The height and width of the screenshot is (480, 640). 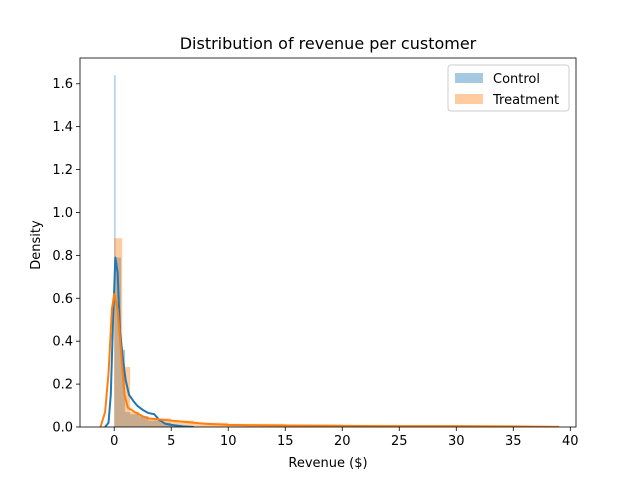 What do you see at coordinates (114, 441) in the screenshot?
I see `x-tick-label-0: 0` at bounding box center [114, 441].